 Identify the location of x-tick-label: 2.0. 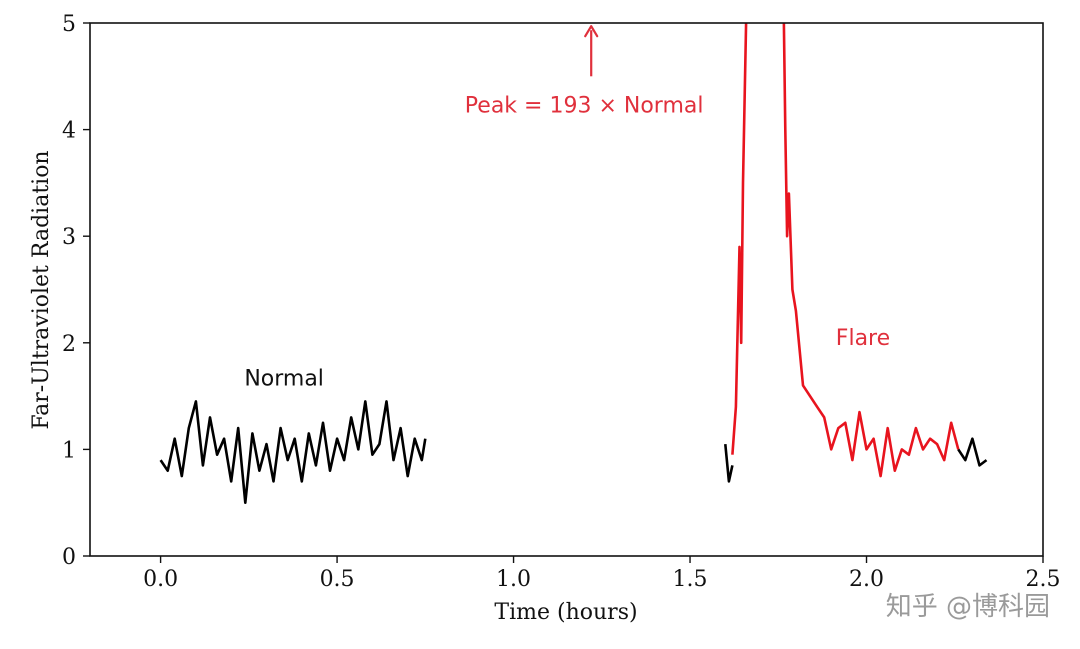
(866, 579).